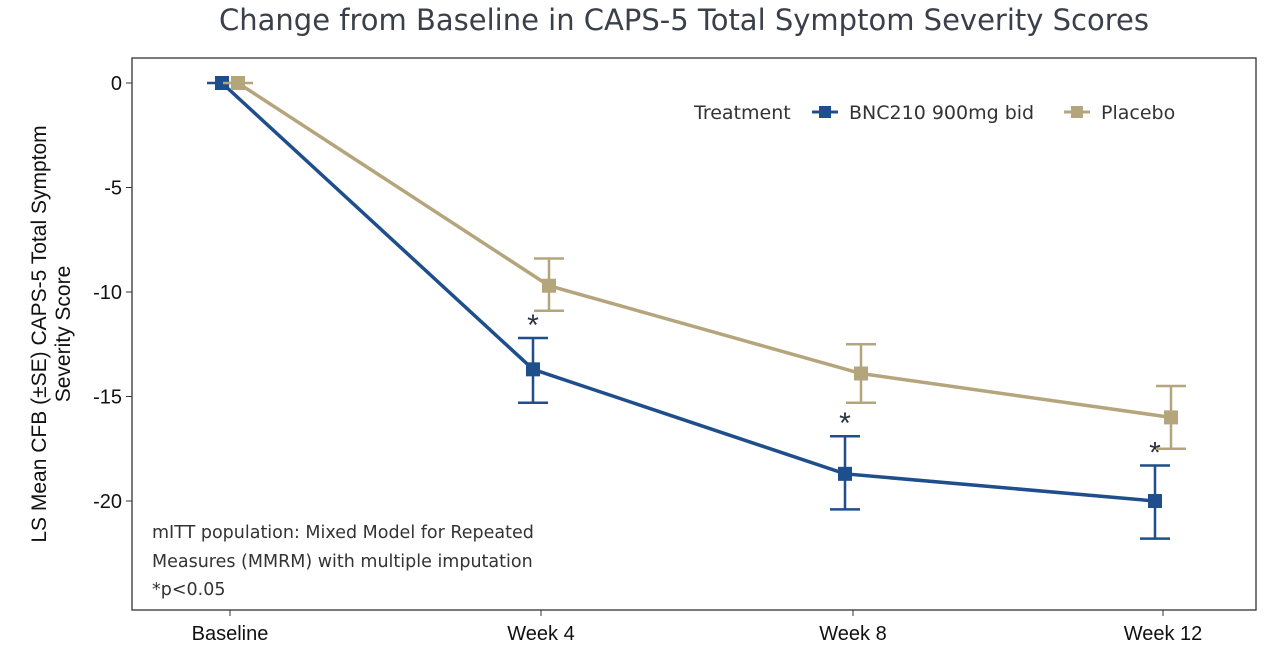  Describe the element at coordinates (825, 112) in the screenshot. I see `legend-marker-bnc210` at that location.